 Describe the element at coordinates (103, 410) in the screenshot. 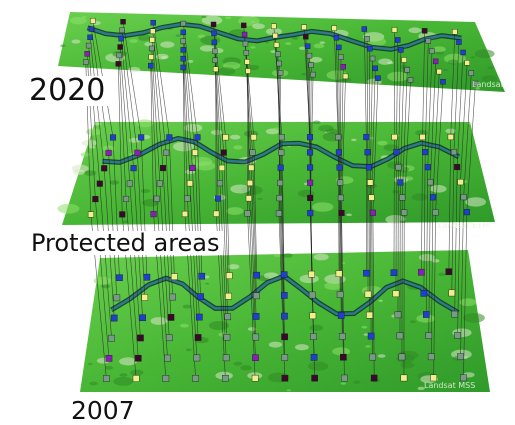

I see `layer-label-bottom-year: 2007` at that location.